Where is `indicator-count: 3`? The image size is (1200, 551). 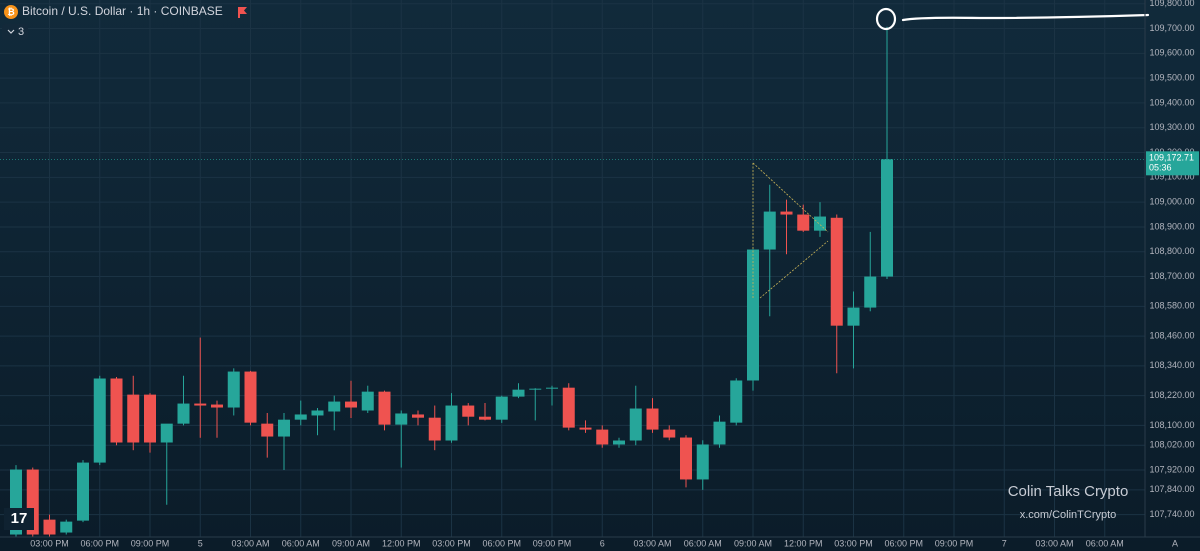
indicator-count: 3 is located at coordinates (21, 32).